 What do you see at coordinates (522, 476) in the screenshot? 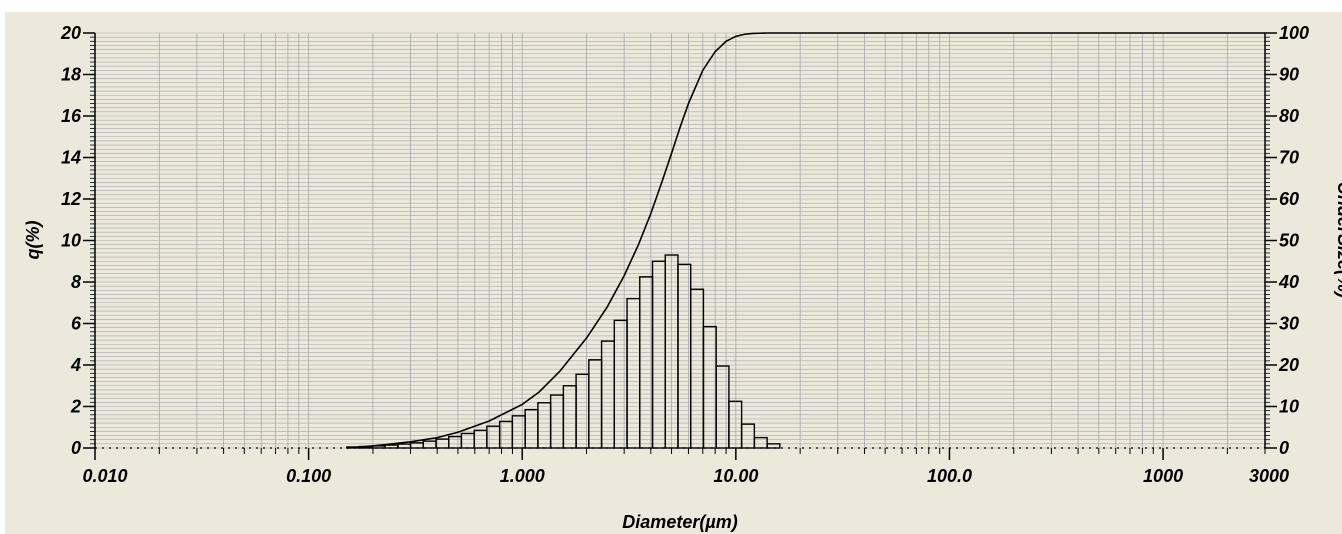
I see `x-tick-label: 1.000` at bounding box center [522, 476].